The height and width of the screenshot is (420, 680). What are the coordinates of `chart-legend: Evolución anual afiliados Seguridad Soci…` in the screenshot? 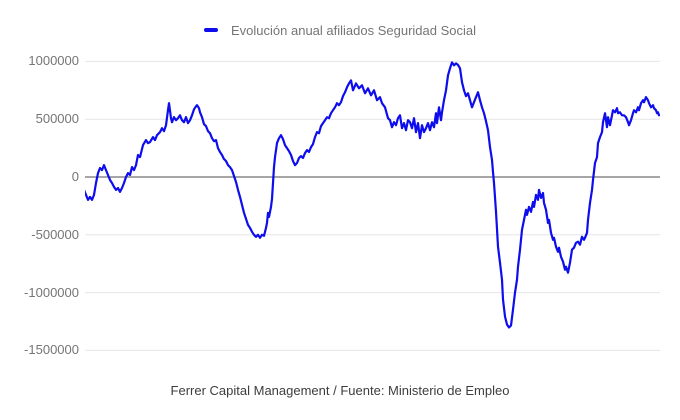 It's located at (340, 30).